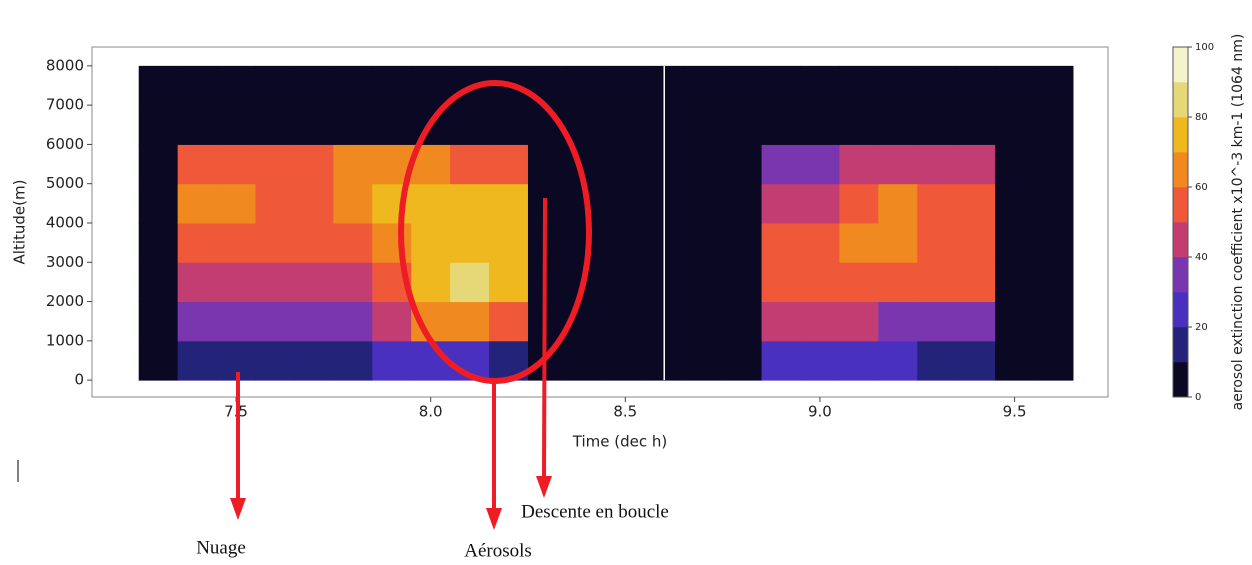  What do you see at coordinates (1198, 397) in the screenshot?
I see `colorbar-tick-label: 0` at bounding box center [1198, 397].